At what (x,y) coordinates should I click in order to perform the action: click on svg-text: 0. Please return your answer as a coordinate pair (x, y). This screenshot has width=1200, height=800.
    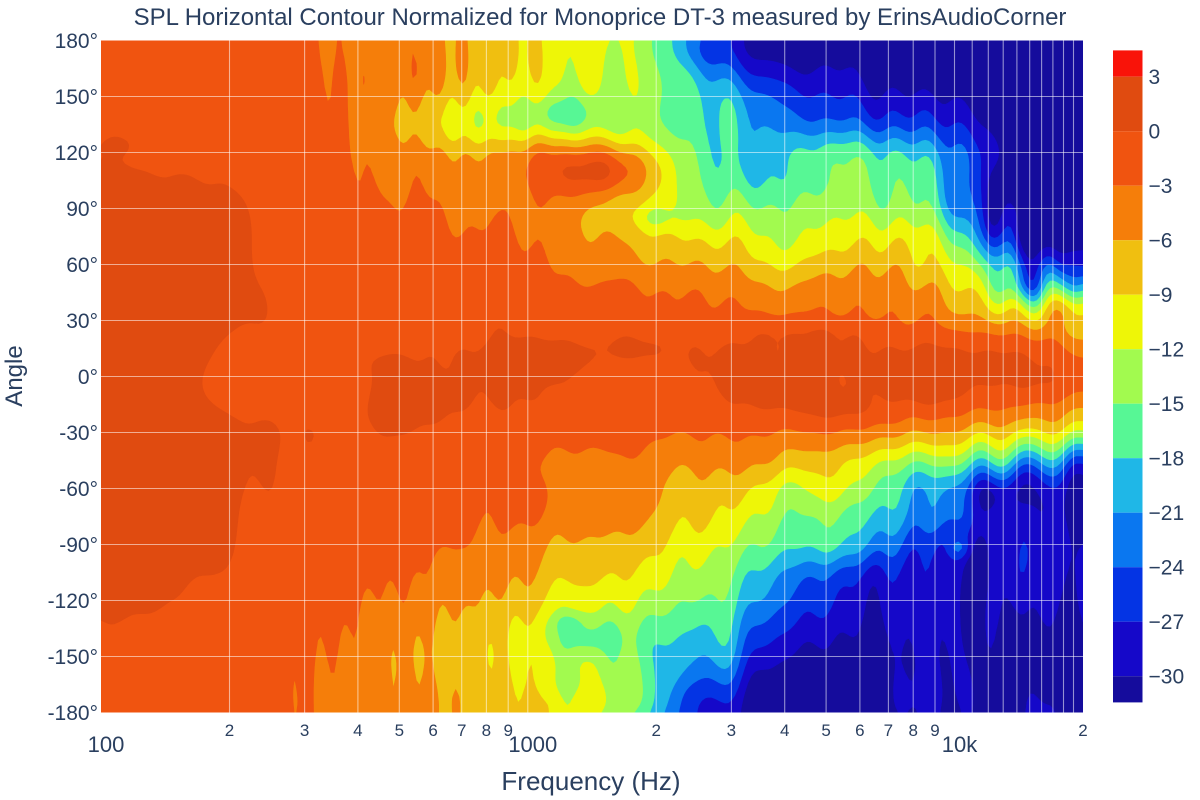
    Looking at the image, I should click on (1155, 132).